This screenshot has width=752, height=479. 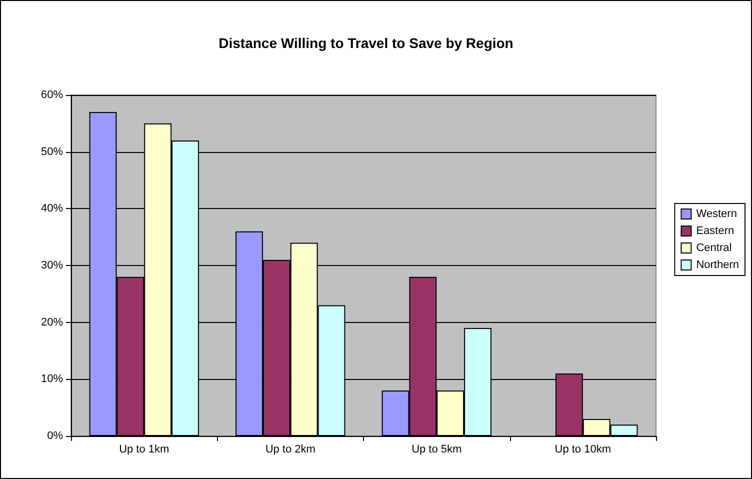 I want to click on y-tick-label: 10%, so click(x=52, y=379).